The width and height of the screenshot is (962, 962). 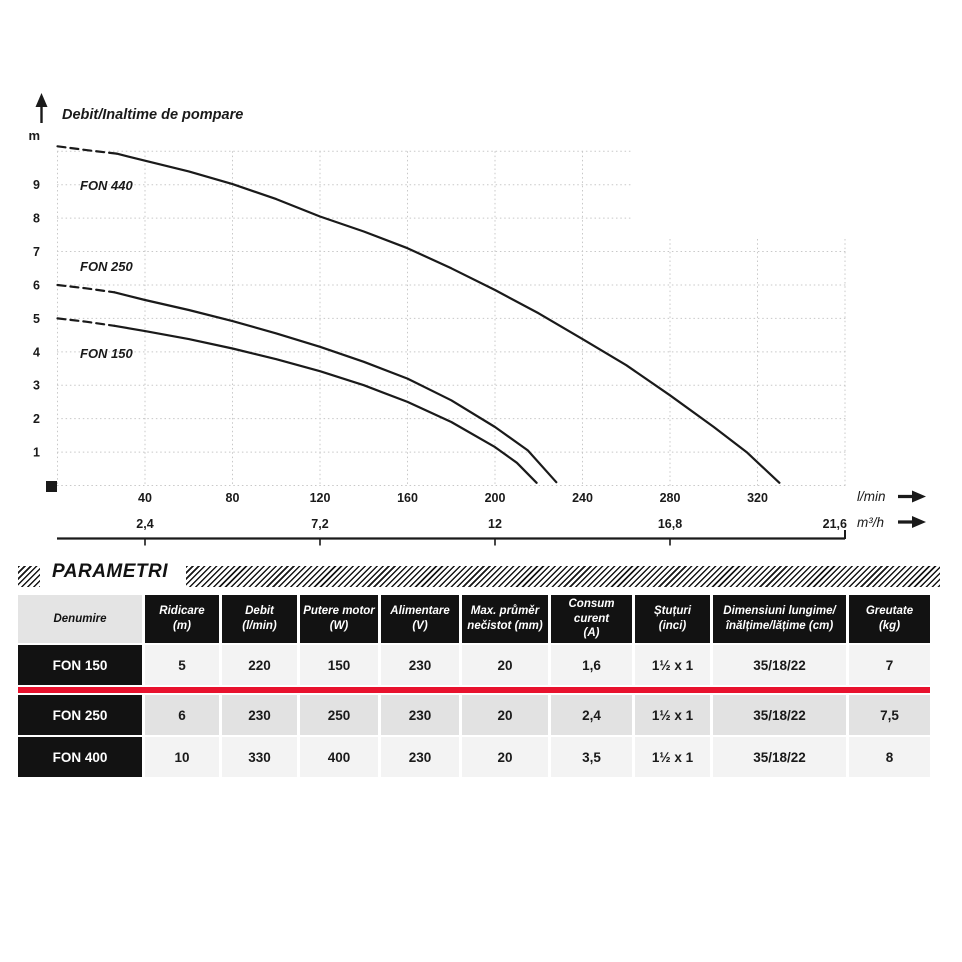 I want to click on x-tick-labels-m3h: 2,4 7,2 12 16,8 21,6, so click(x=491, y=524).